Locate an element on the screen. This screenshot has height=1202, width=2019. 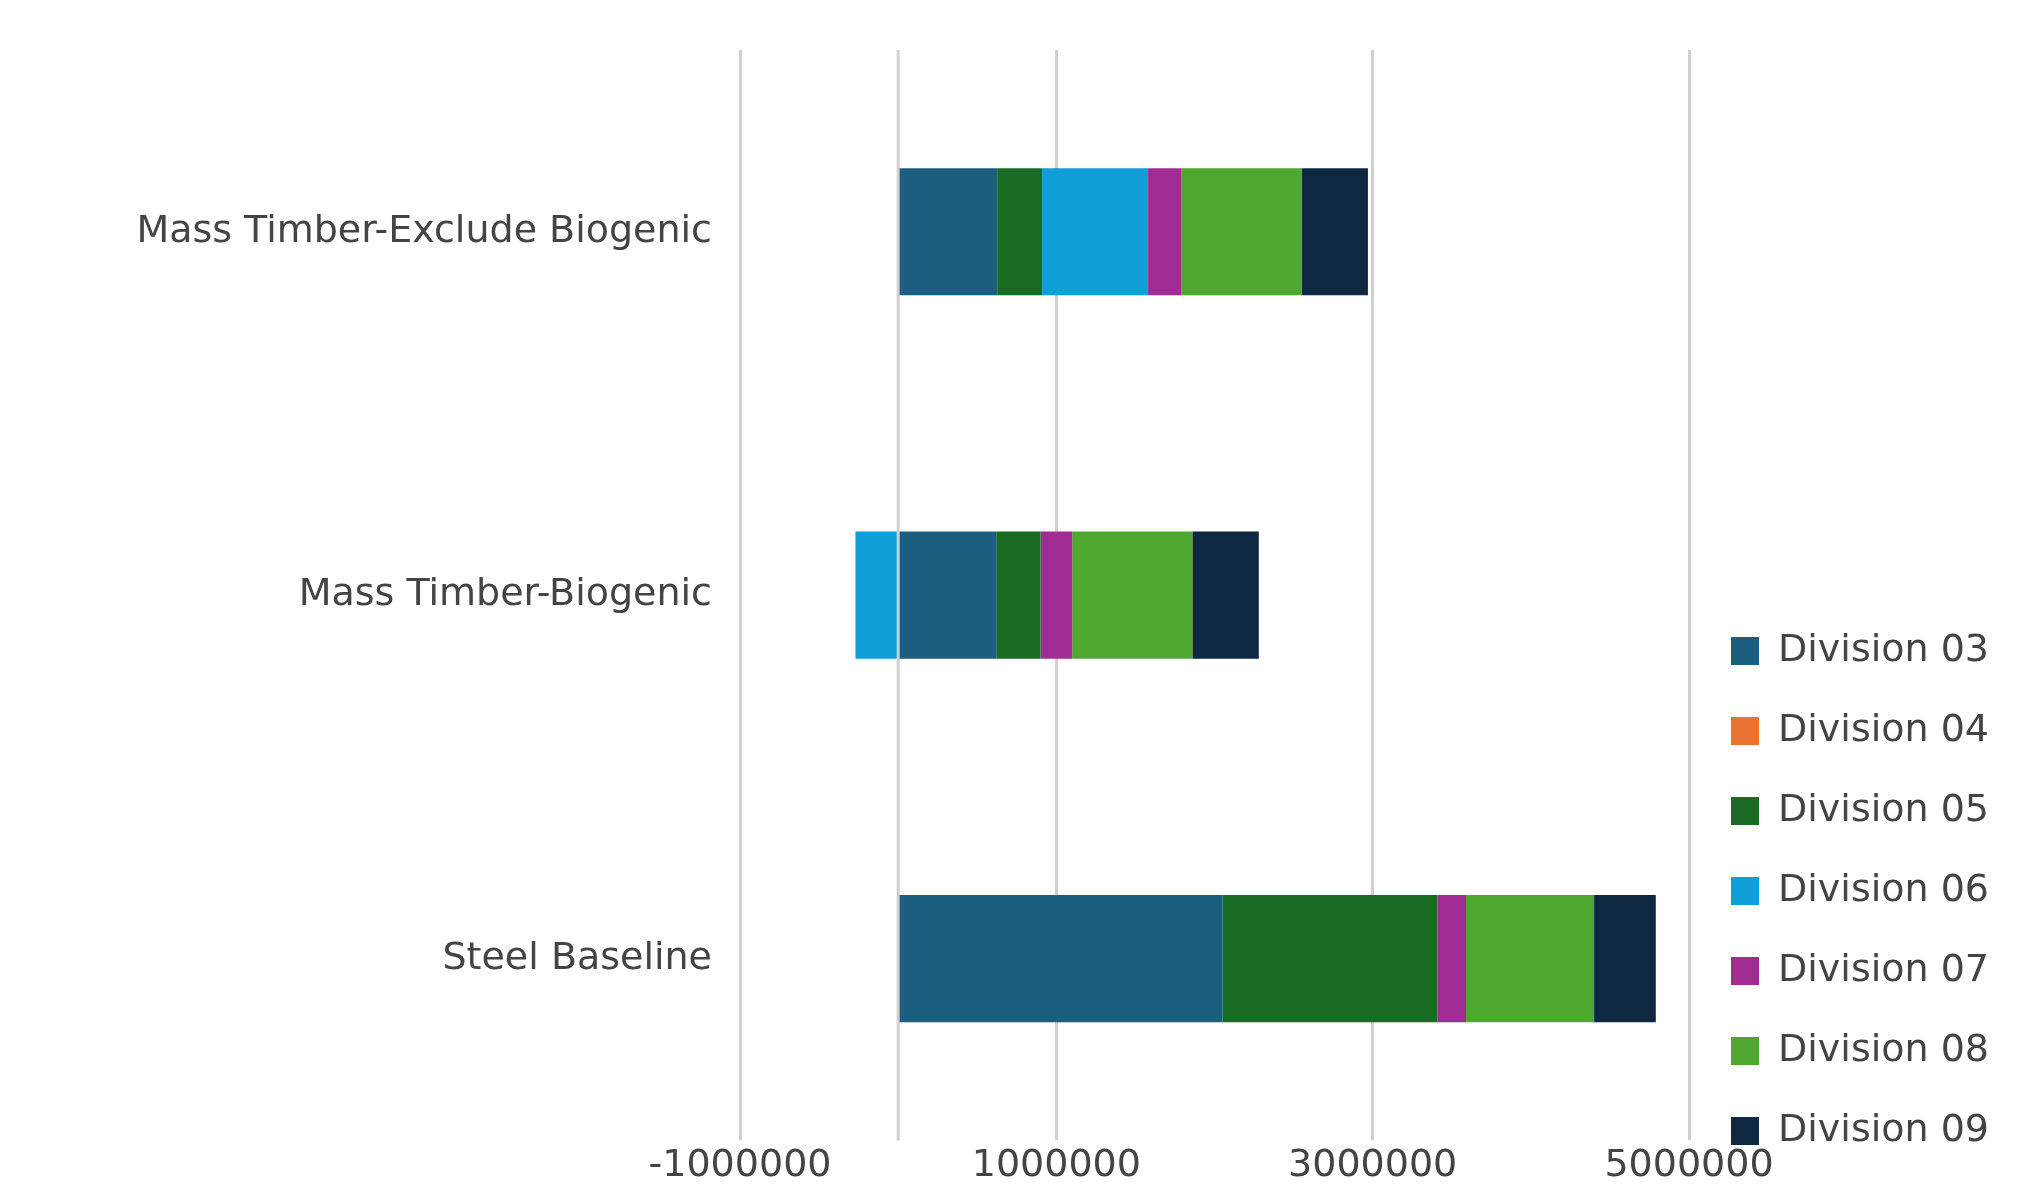
legend-label: Division 06 is located at coordinates (1884, 887).